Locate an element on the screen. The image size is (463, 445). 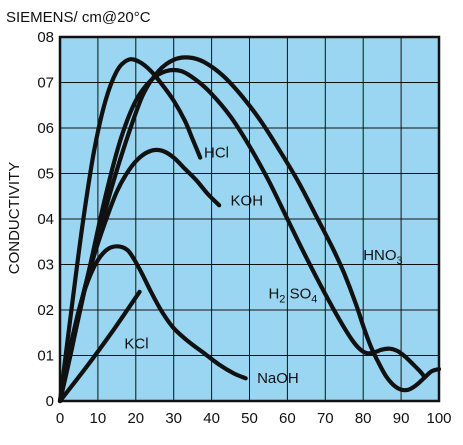
x-tick-label: 10 is located at coordinates (98, 418).